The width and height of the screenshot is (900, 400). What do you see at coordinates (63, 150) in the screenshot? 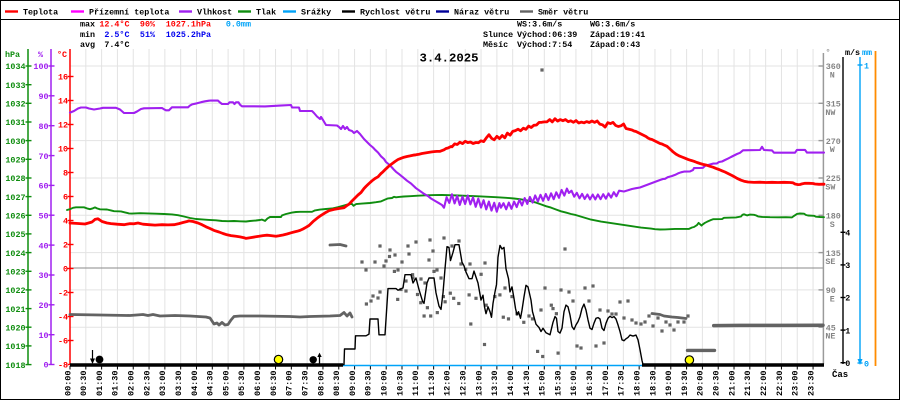
I see `svg-text: 10` at bounding box center [63, 150].